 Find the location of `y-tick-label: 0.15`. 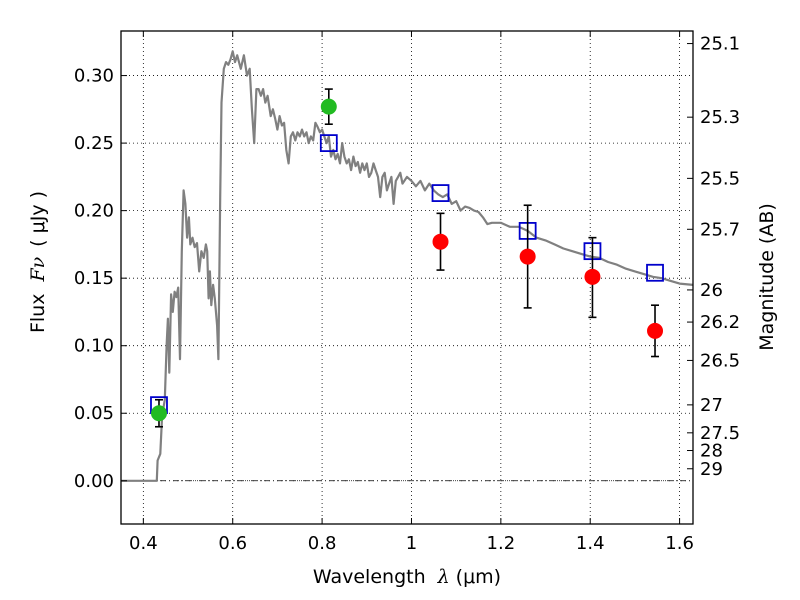

y-tick-label: 0.15 is located at coordinates (94, 278).